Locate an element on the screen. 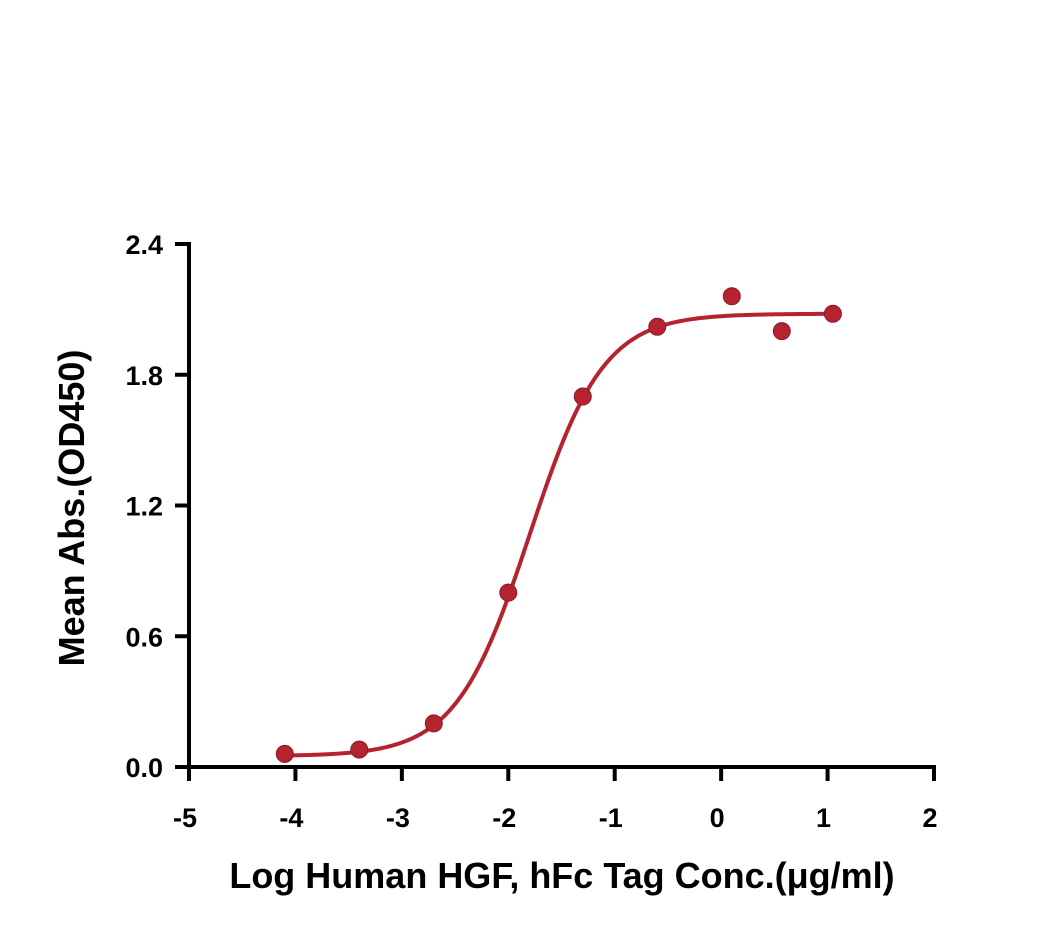 This screenshot has height=944, width=1059. y-axis-ticks: 0.0 0.6 1.2 1.8 2.4 is located at coordinates (157, 506).